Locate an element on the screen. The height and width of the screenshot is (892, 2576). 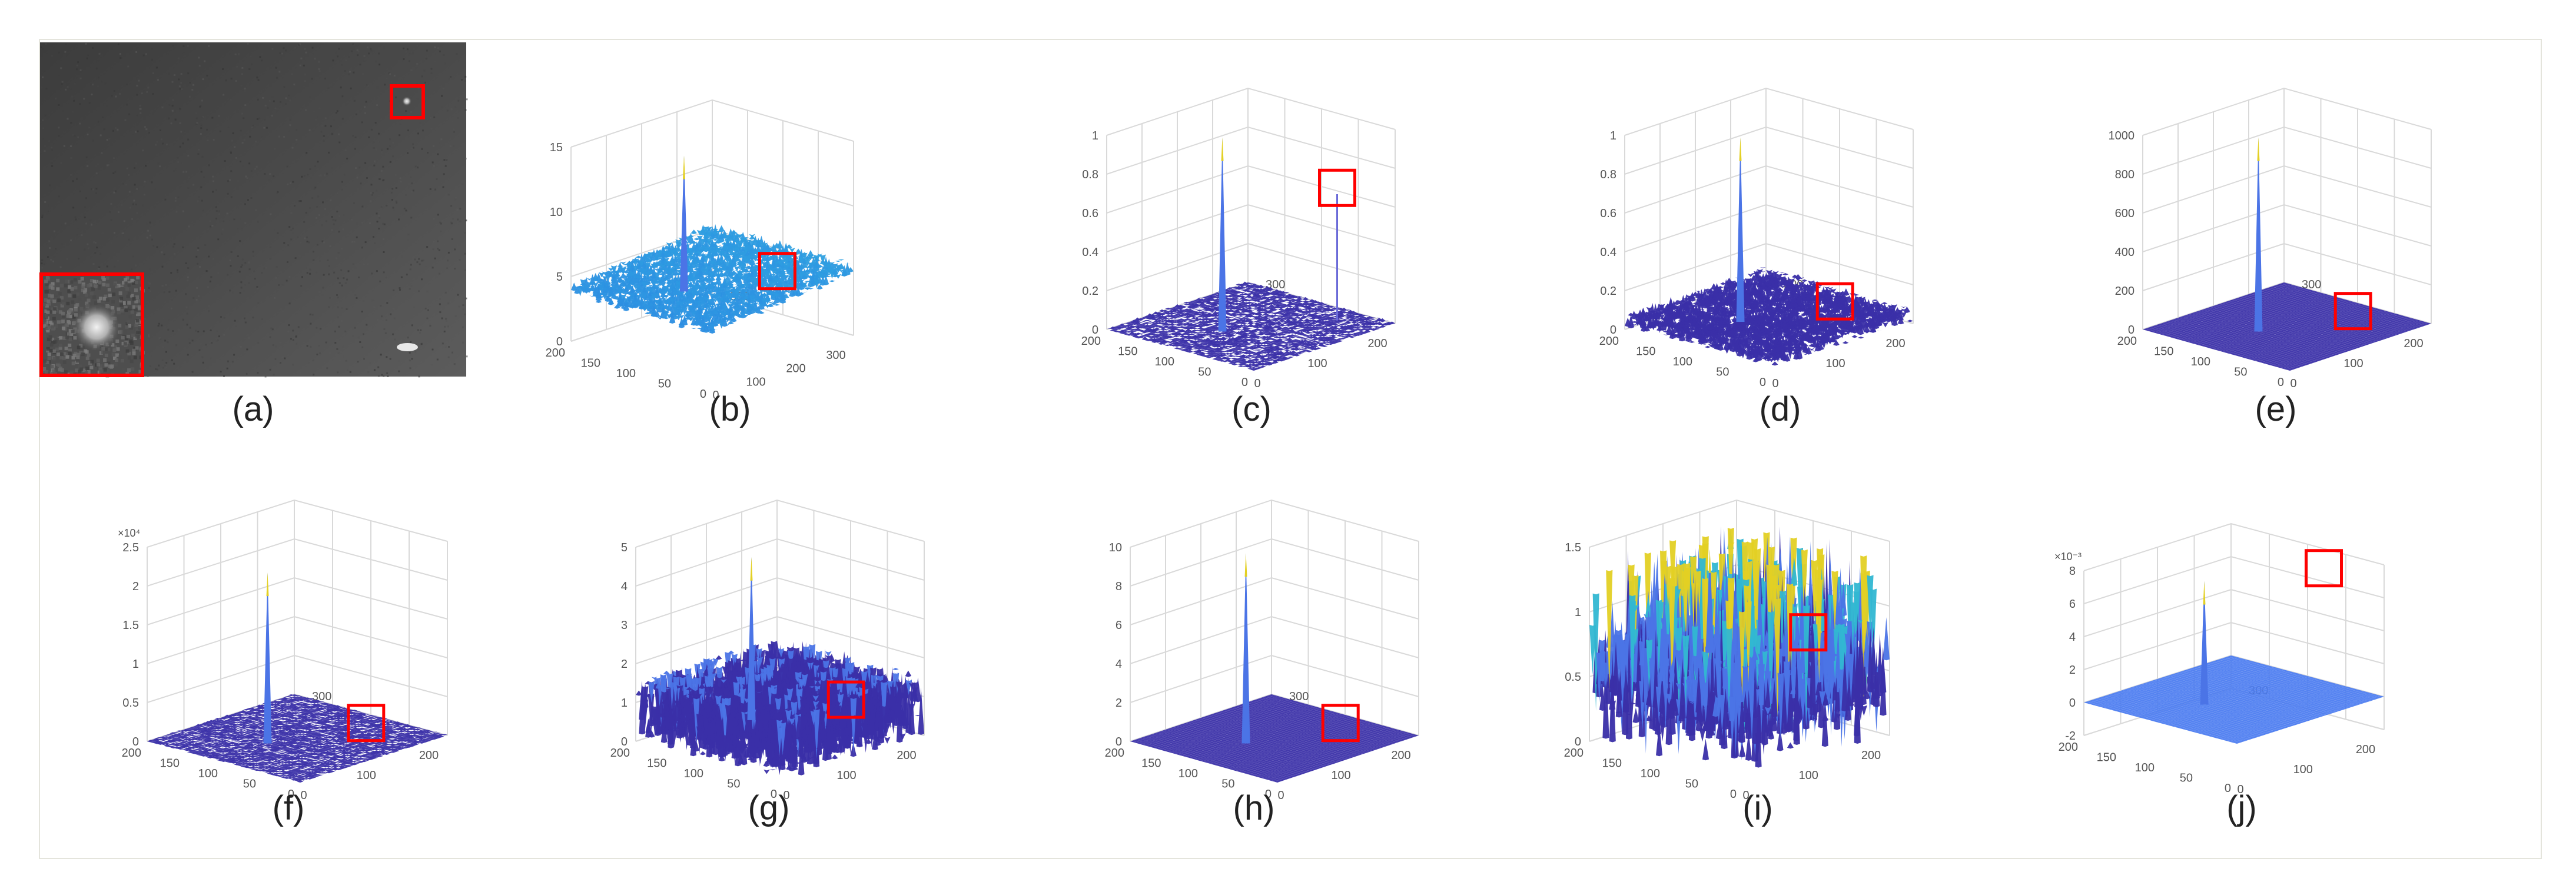
ztick: 0.2 is located at coordinates (1608, 291).